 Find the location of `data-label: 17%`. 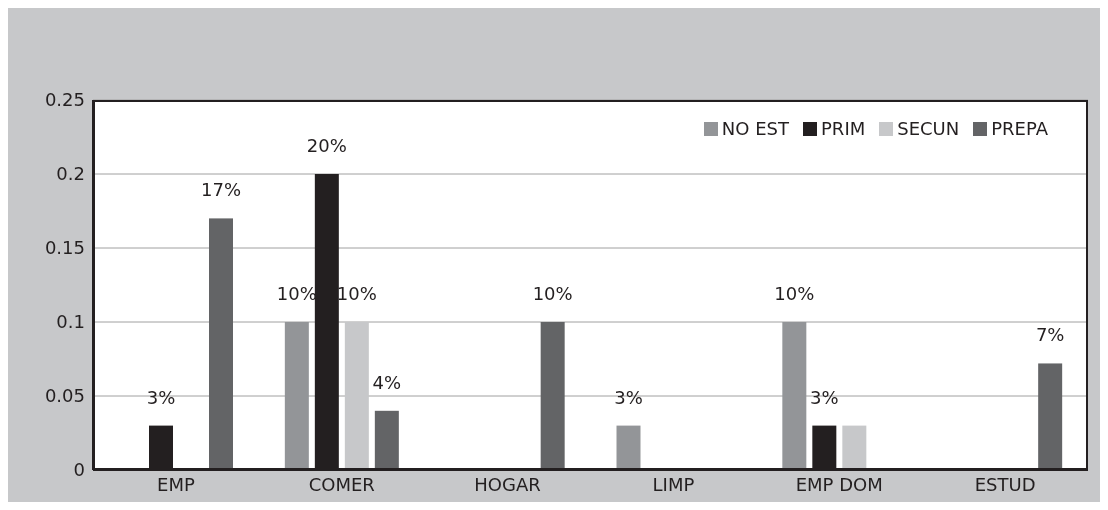

data-label: 17% is located at coordinates (221, 190).